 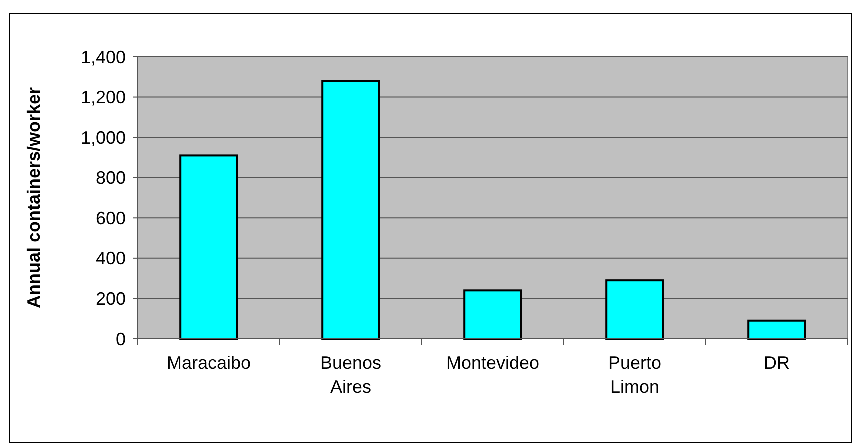 What do you see at coordinates (777, 363) in the screenshot?
I see `x-tick-label: DR` at bounding box center [777, 363].